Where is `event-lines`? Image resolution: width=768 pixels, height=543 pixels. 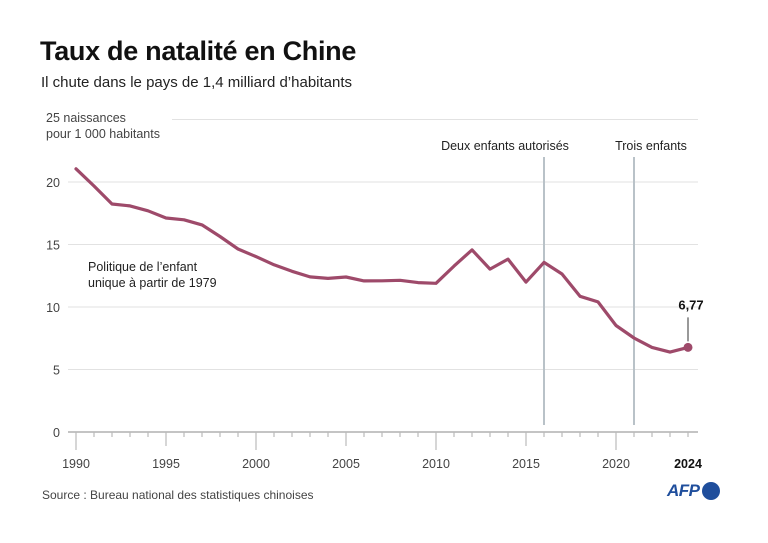 event-lines is located at coordinates (589, 291).